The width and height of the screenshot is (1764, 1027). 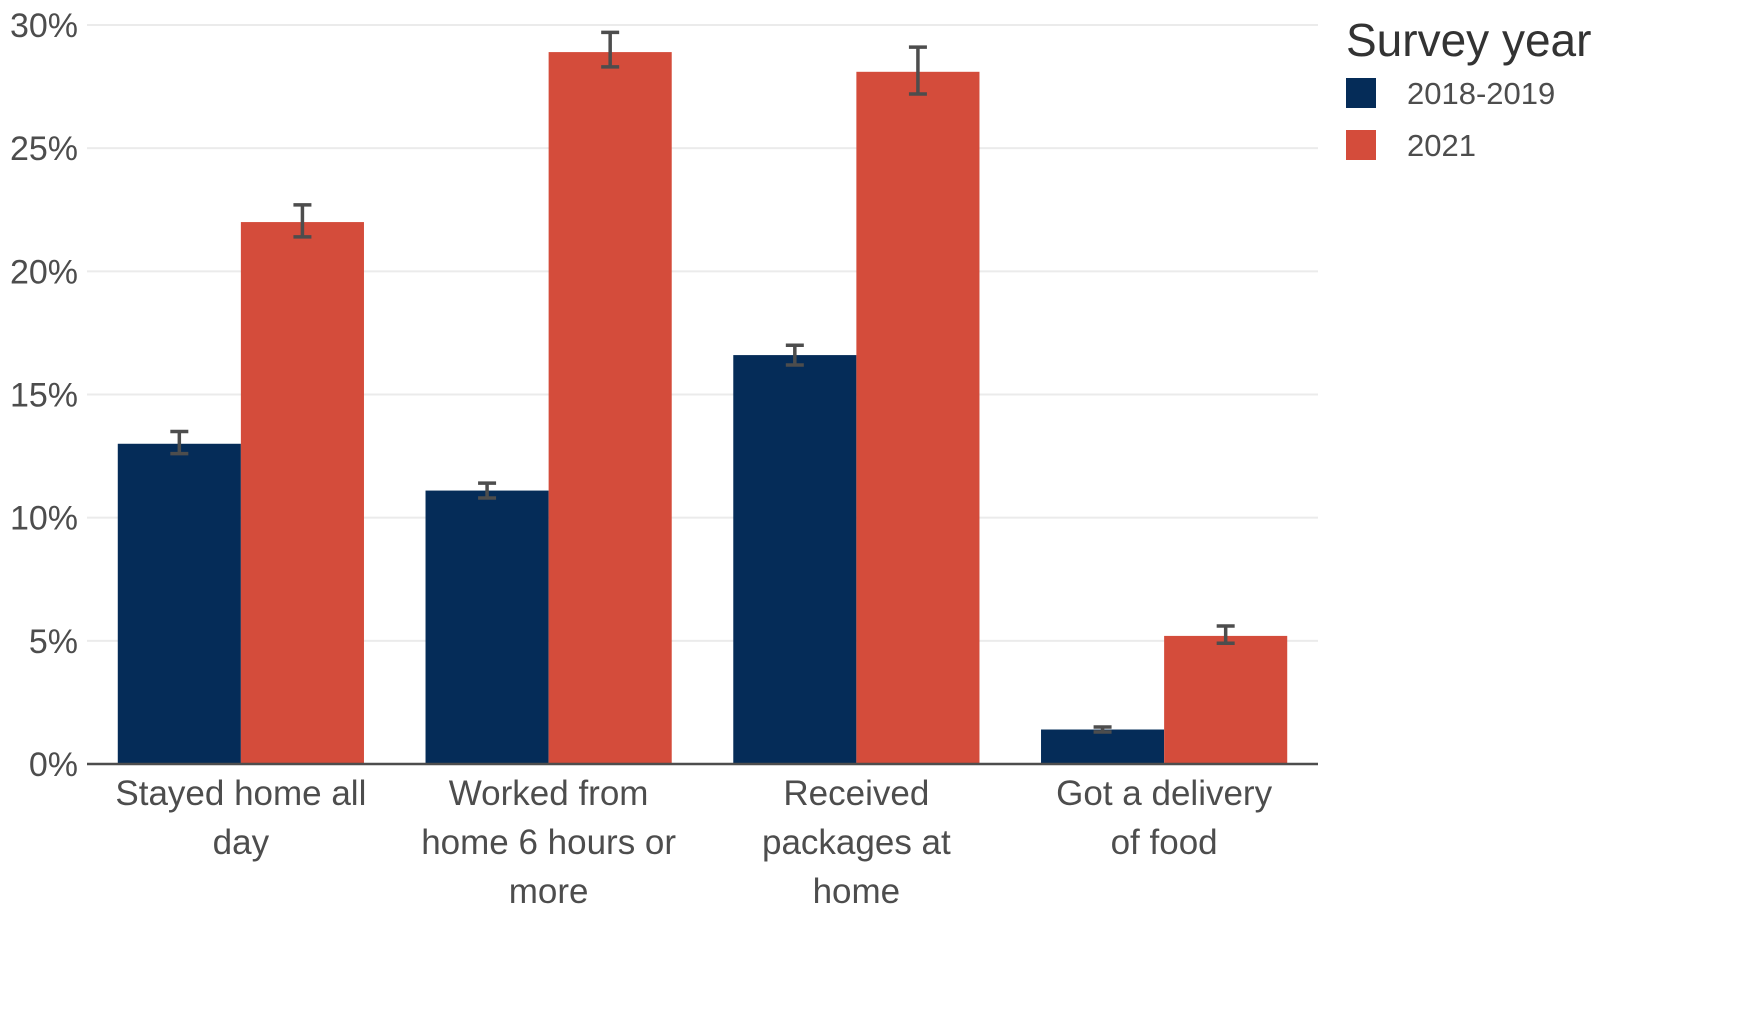 I want to click on legend-label: 2018-2019, so click(x=1481, y=93).